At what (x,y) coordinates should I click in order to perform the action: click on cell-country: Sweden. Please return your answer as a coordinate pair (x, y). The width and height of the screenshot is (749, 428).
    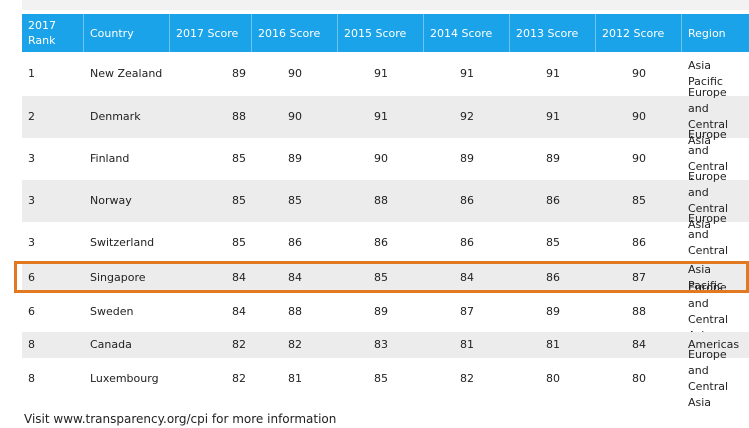
    Looking at the image, I should click on (112, 311).